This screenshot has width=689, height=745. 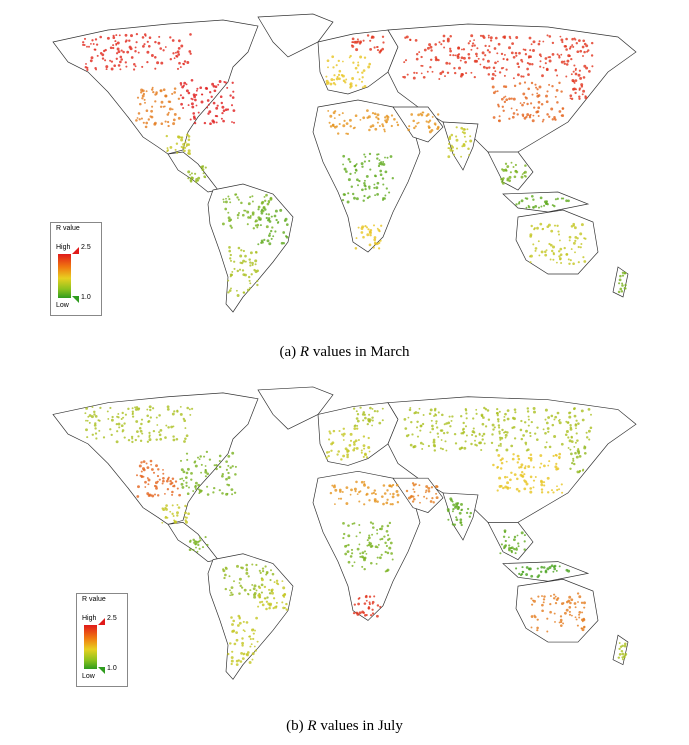 What do you see at coordinates (297, 726) in the screenshot?
I see `caption-prefix: (b)` at bounding box center [297, 726].